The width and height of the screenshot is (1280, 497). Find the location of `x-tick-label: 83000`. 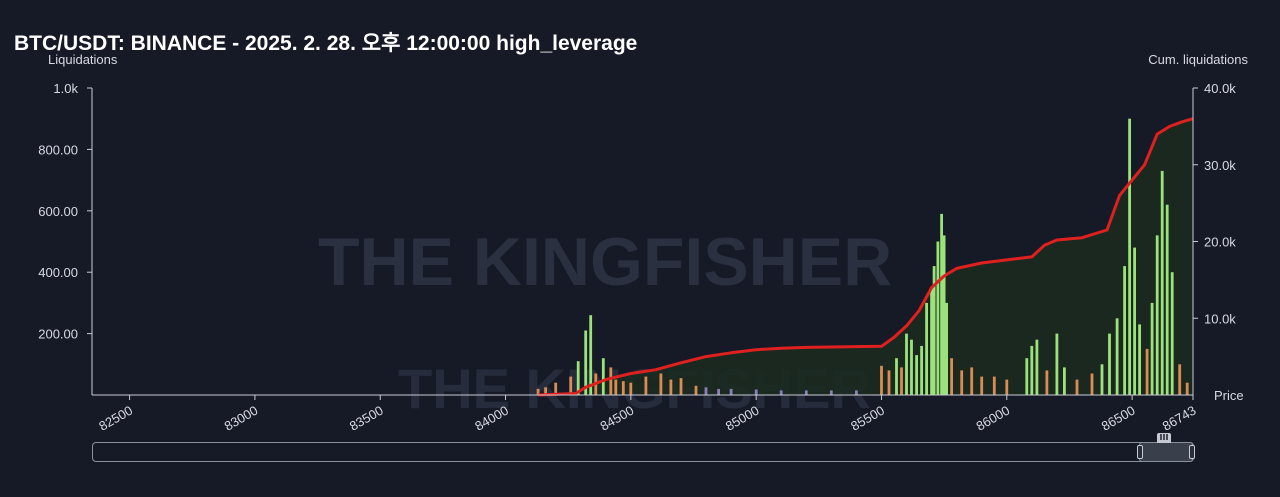

x-tick-label: 83000 is located at coordinates (241, 418).